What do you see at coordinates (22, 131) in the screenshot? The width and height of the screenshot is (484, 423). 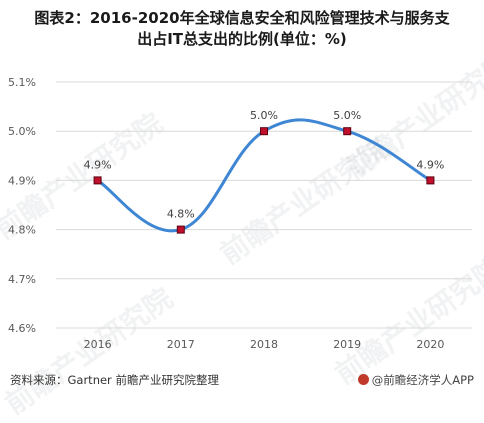 I see `y-tick-label: 5.0%` at bounding box center [22, 131].